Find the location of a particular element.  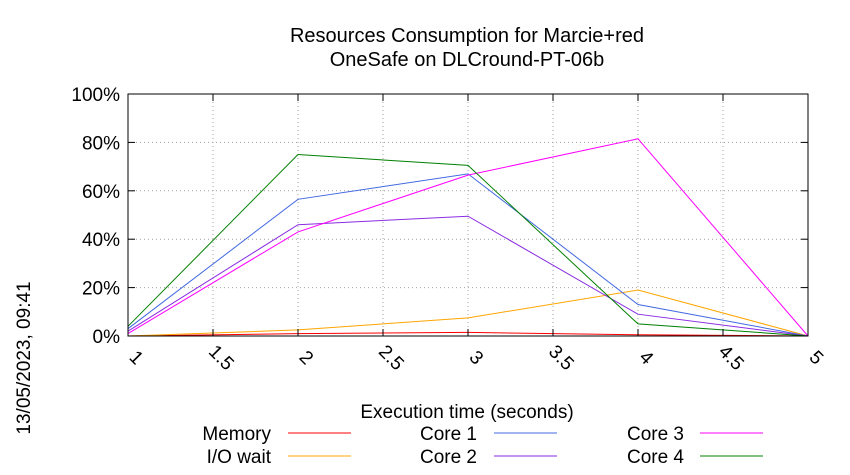

series-line-i-o-wait is located at coordinates (468, 313).